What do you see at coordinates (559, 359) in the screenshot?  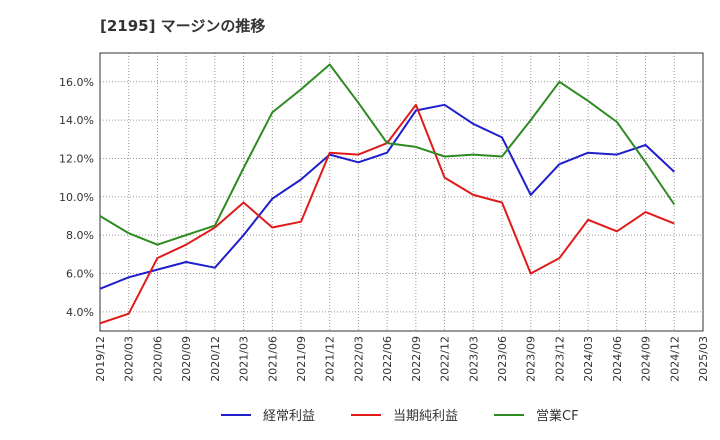 I see `x-tick-label: 2023/12` at bounding box center [559, 359].